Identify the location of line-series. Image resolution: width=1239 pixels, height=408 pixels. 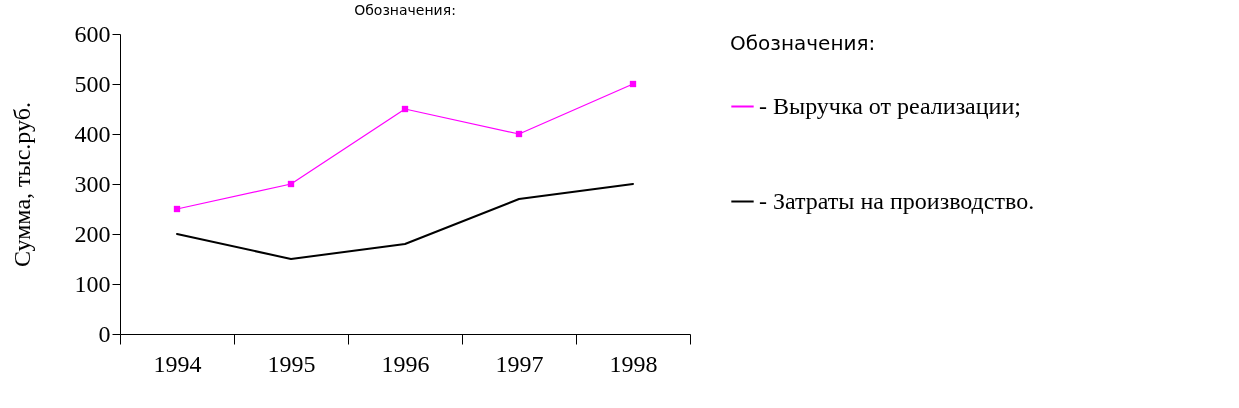
(405, 221).